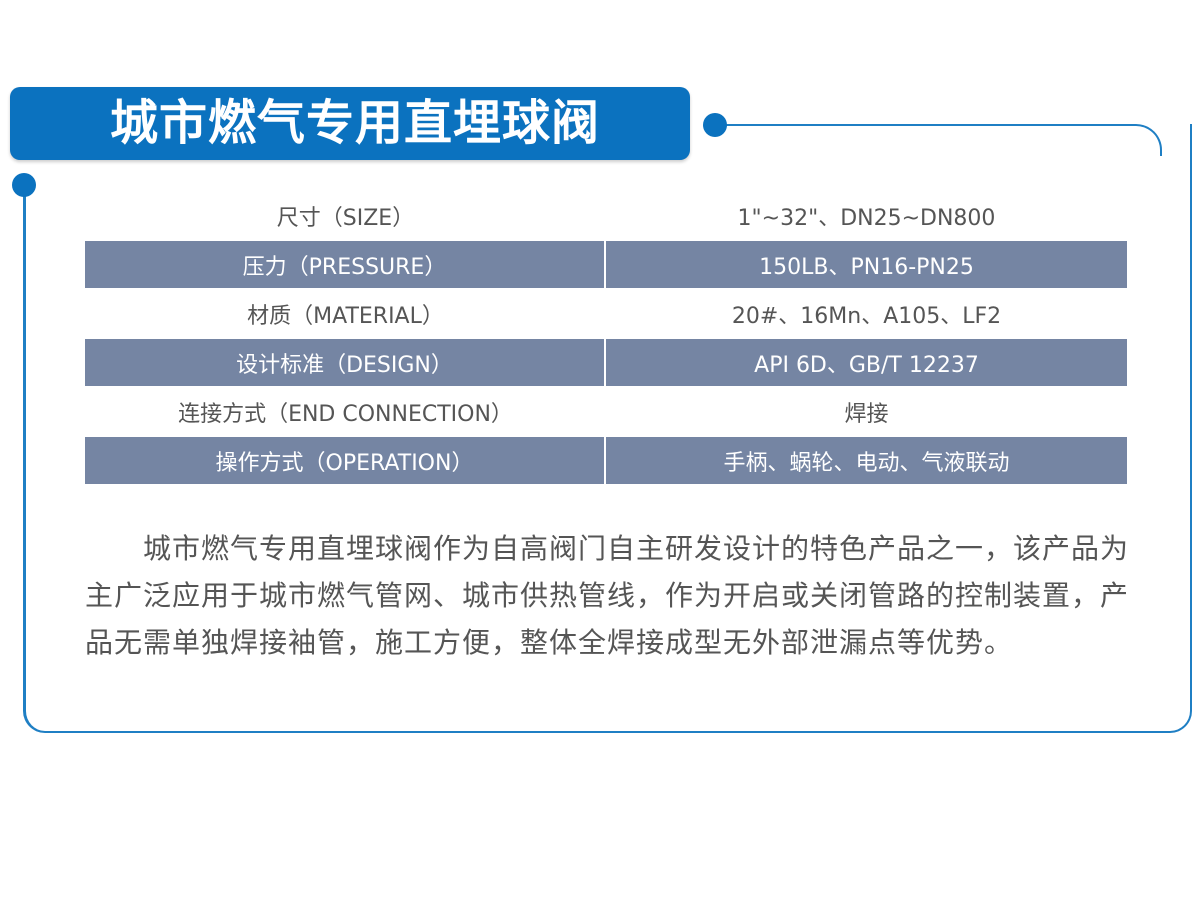 The image size is (1200, 900). I want to click on spec-label: 压力（PRESSURE）, so click(345, 264).